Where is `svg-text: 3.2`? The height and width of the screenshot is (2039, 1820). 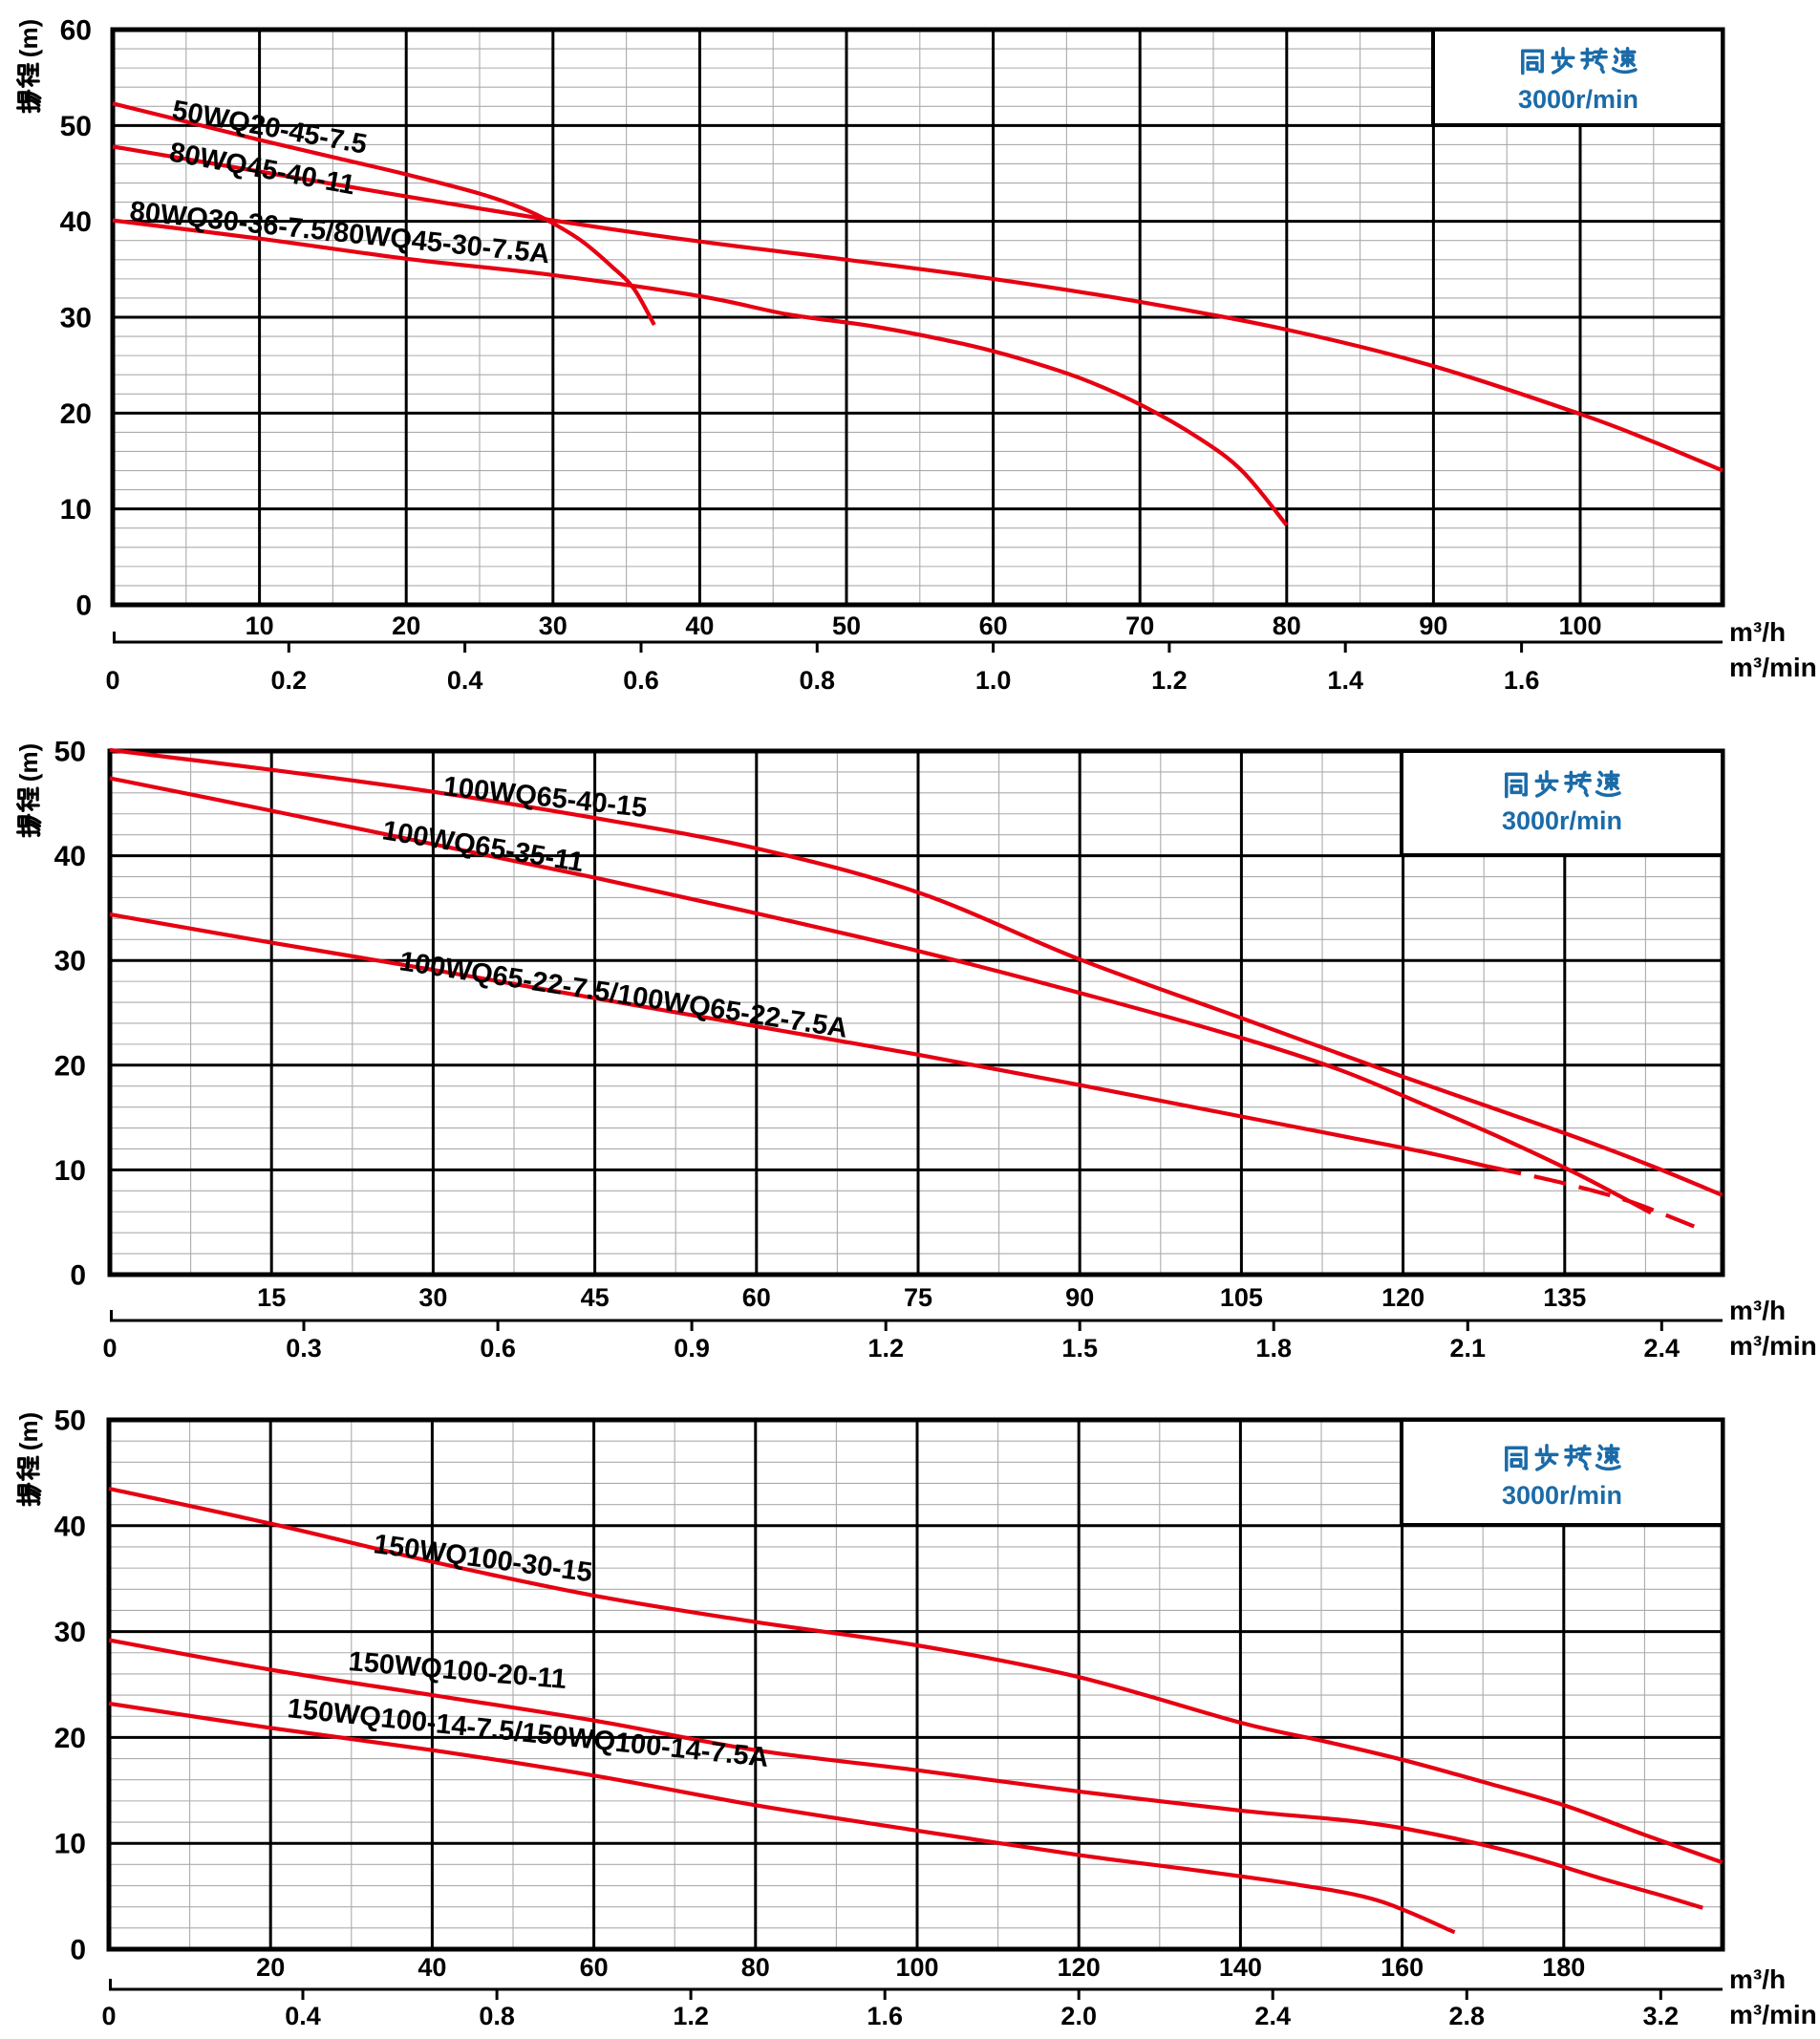 svg-text: 3.2 is located at coordinates (1662, 2016).